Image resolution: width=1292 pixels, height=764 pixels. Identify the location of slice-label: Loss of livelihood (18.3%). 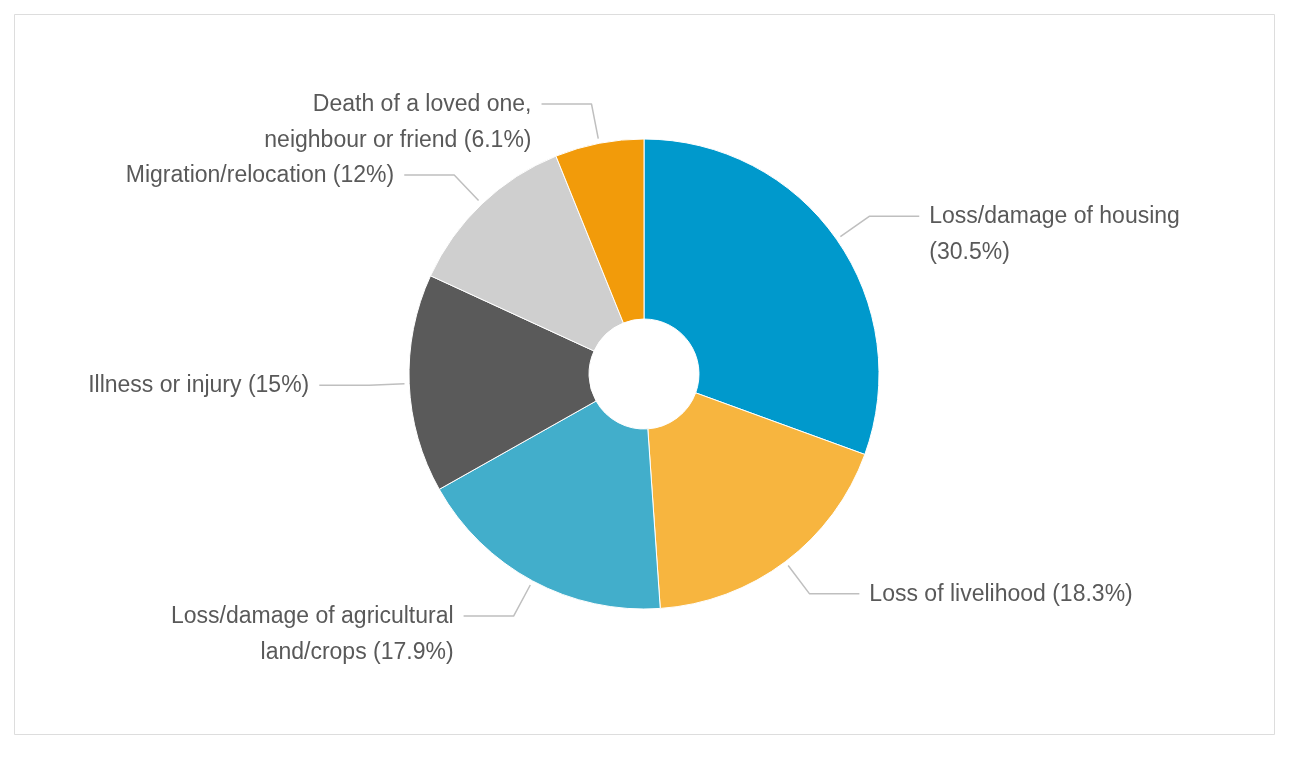
(1001, 592).